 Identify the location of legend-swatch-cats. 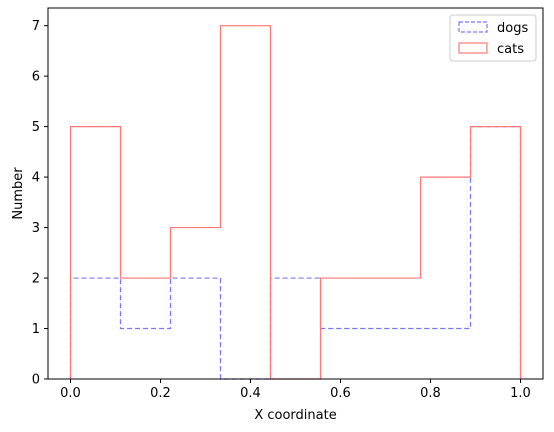
(473, 48).